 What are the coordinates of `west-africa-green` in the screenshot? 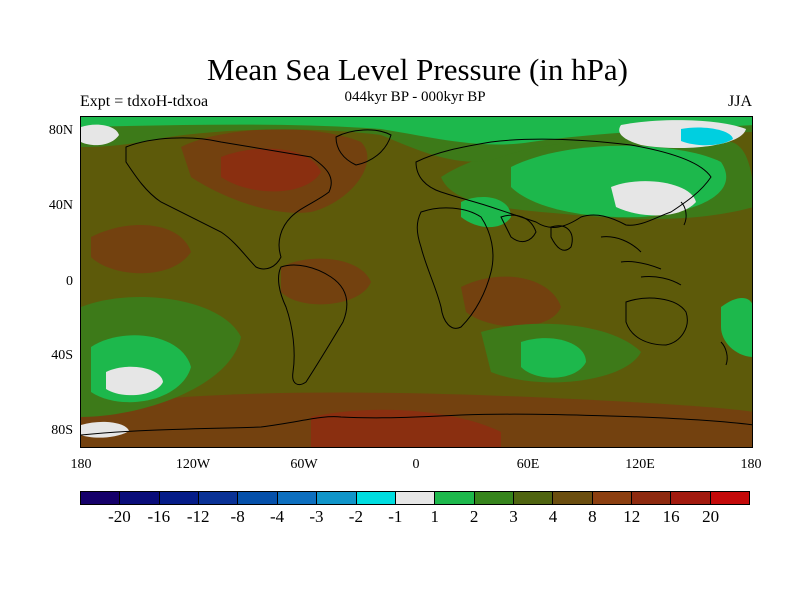 It's located at (486, 212).